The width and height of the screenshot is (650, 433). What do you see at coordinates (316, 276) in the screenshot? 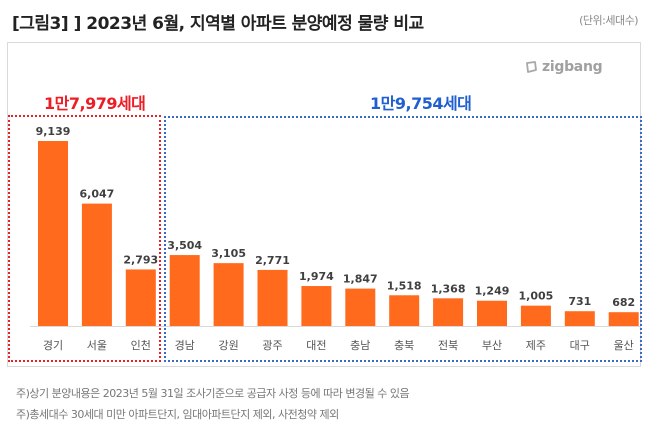
I see `data-label: 1,974` at bounding box center [316, 276].